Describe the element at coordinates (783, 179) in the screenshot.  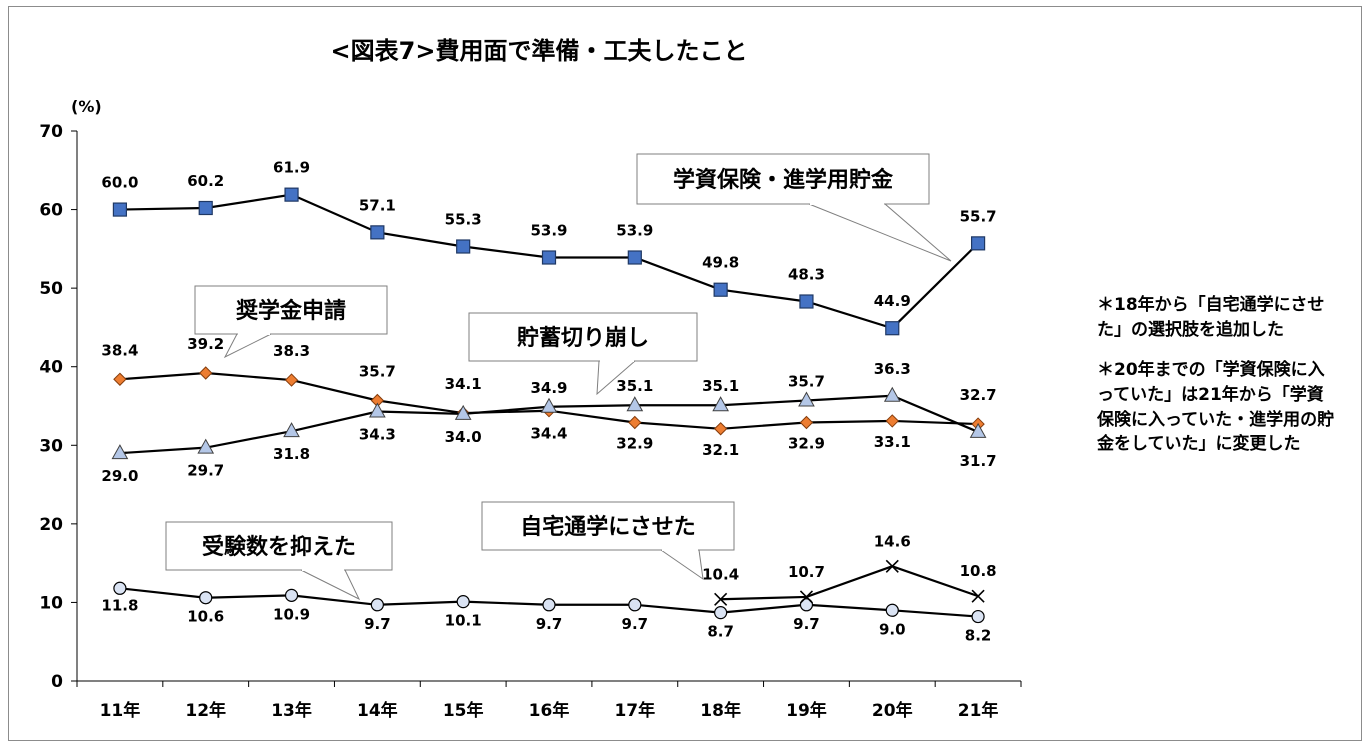
I see `callout-box-gakushi` at that location.